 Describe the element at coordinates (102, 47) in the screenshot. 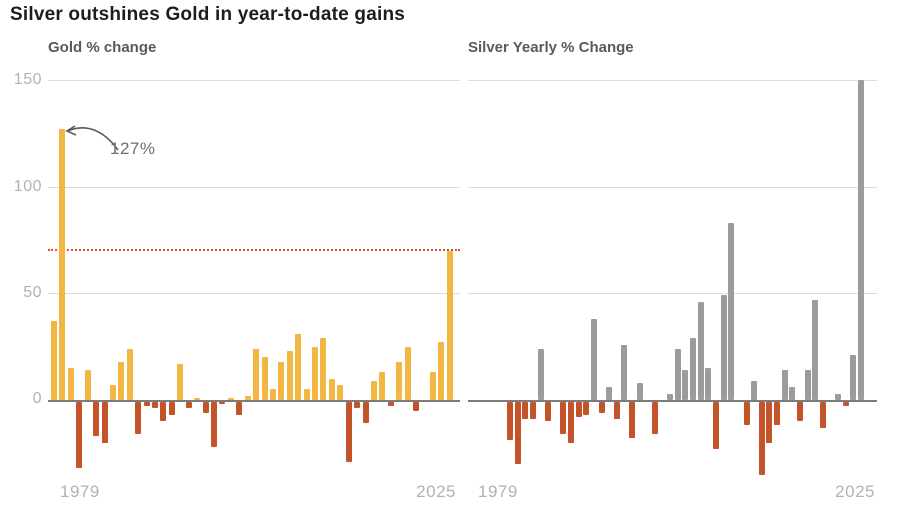

I see `gold-chart-title: Gold % change` at that location.